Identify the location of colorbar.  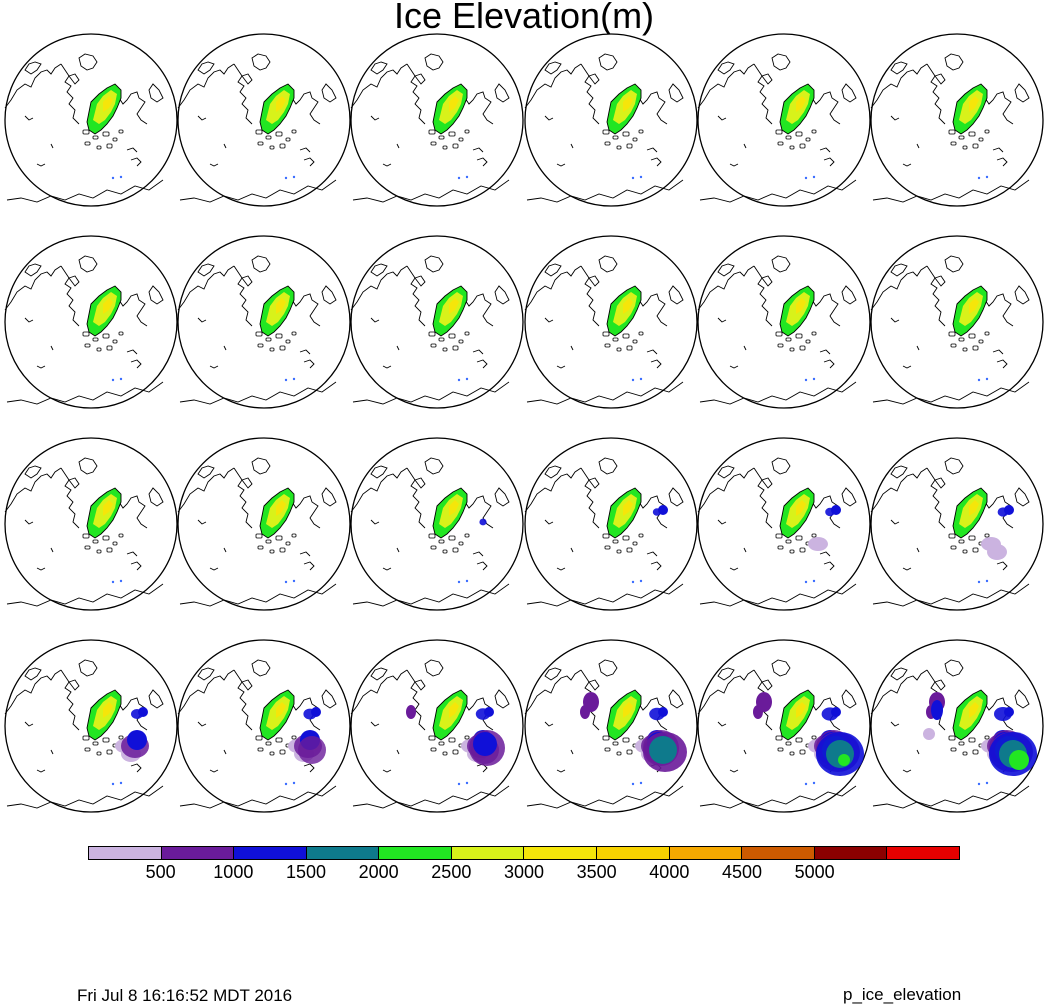
(524, 853).